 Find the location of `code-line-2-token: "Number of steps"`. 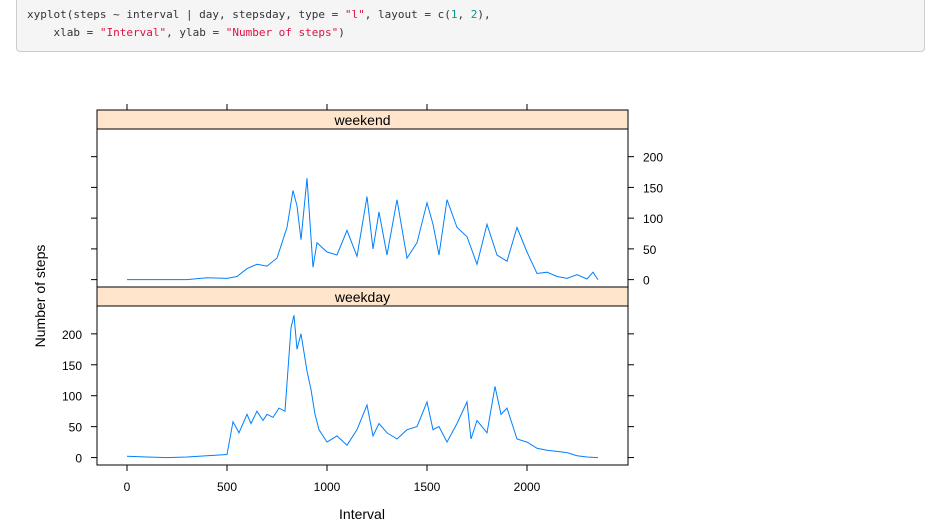

code-line-2-token: "Number of steps" is located at coordinates (282, 32).